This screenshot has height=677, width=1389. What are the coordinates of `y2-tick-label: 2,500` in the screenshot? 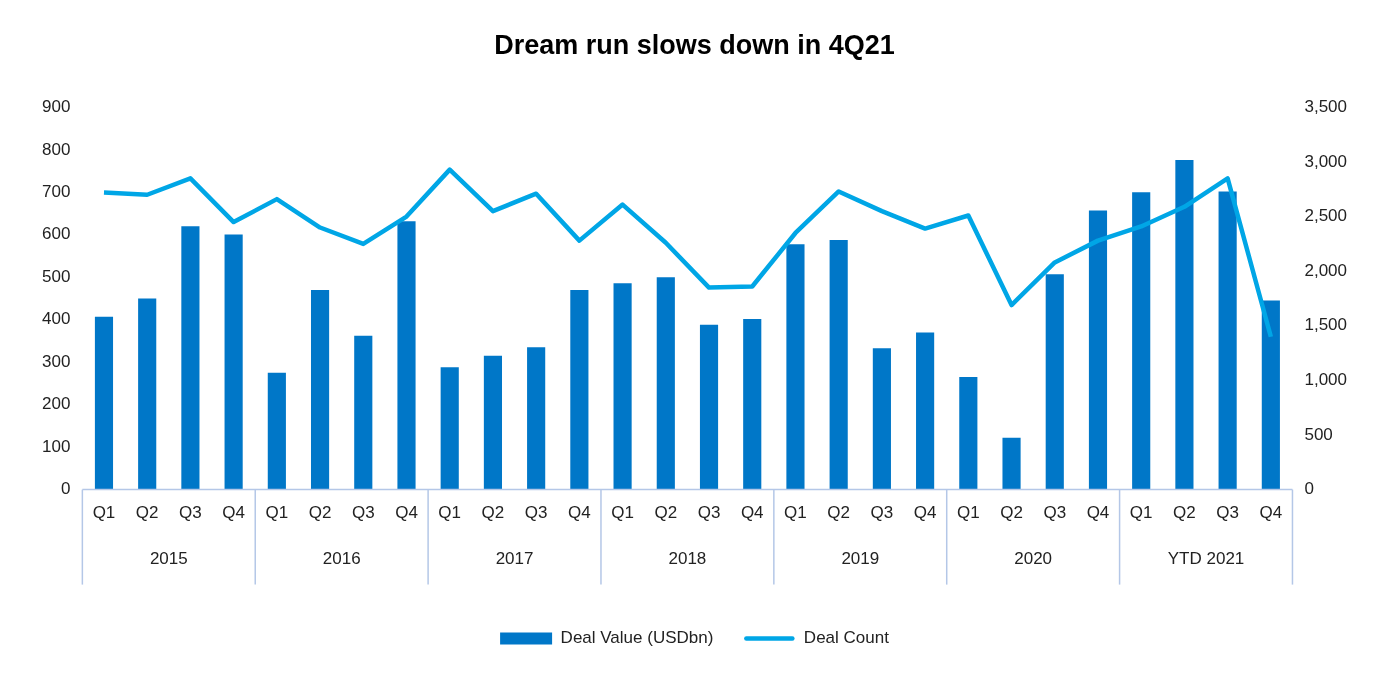 It's located at (1326, 216).